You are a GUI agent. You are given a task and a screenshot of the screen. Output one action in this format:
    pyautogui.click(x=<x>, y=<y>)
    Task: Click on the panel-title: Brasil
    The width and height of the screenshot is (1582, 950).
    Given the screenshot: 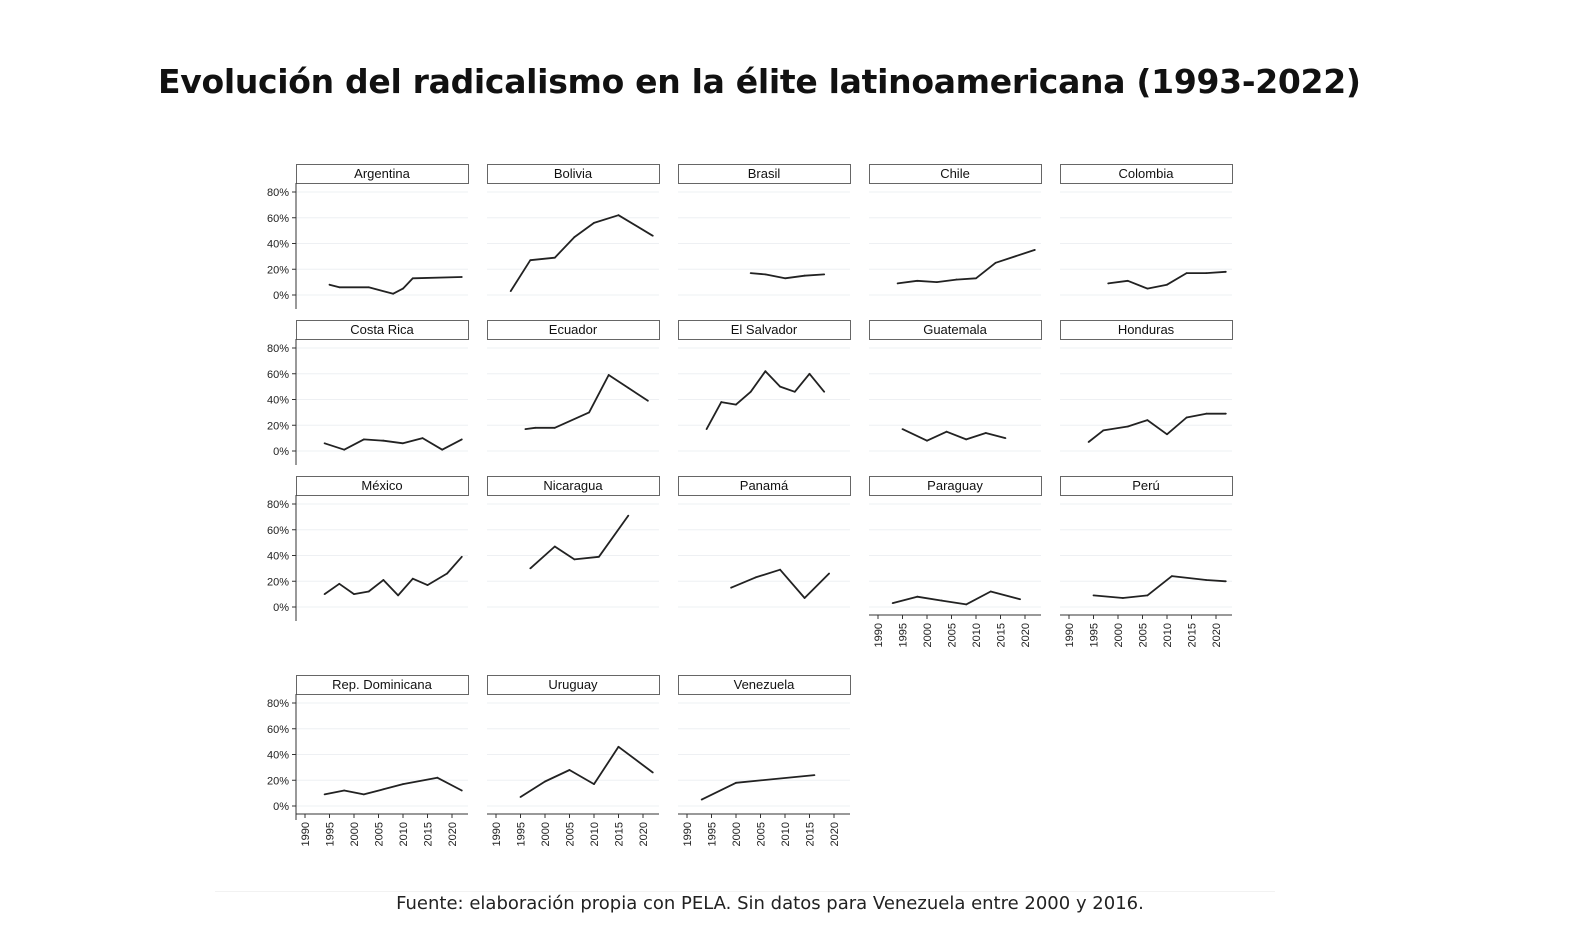 What is the action you would take?
    pyautogui.click(x=764, y=173)
    